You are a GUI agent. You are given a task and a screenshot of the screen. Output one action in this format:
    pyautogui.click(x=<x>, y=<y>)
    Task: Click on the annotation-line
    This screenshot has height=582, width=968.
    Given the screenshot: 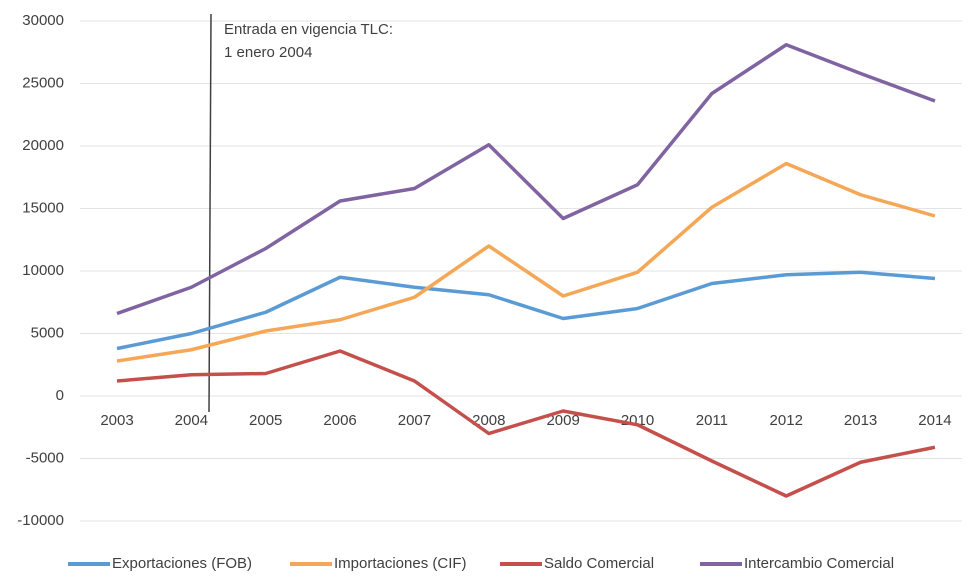 What is the action you would take?
    pyautogui.click(x=210, y=213)
    